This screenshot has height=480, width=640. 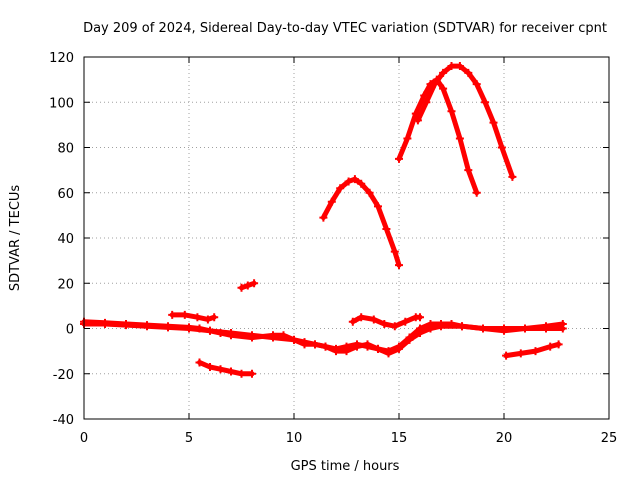 I want to click on y-tick-label: 80, so click(x=65, y=149).